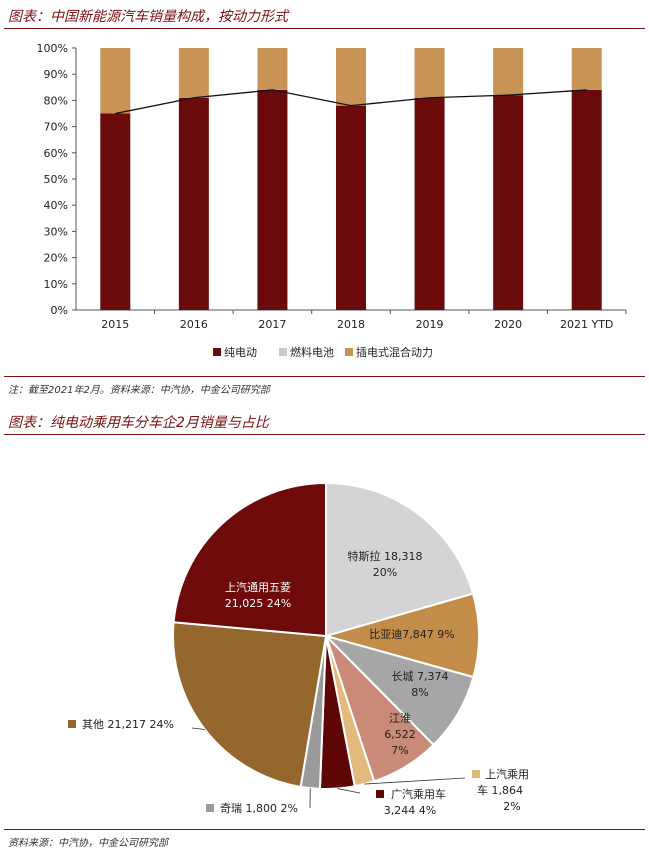 The image size is (649, 858). What do you see at coordinates (258, 603) in the screenshot?
I see `slice-label: 21,025 24%` at bounding box center [258, 603].